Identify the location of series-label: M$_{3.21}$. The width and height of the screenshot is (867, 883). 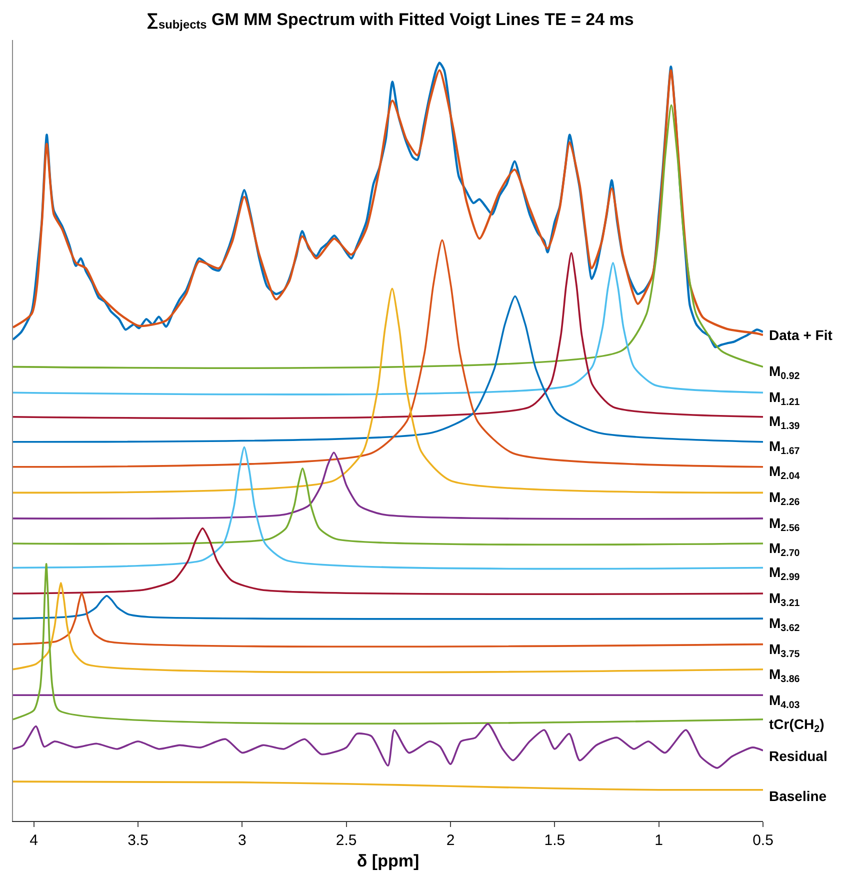
(784, 599).